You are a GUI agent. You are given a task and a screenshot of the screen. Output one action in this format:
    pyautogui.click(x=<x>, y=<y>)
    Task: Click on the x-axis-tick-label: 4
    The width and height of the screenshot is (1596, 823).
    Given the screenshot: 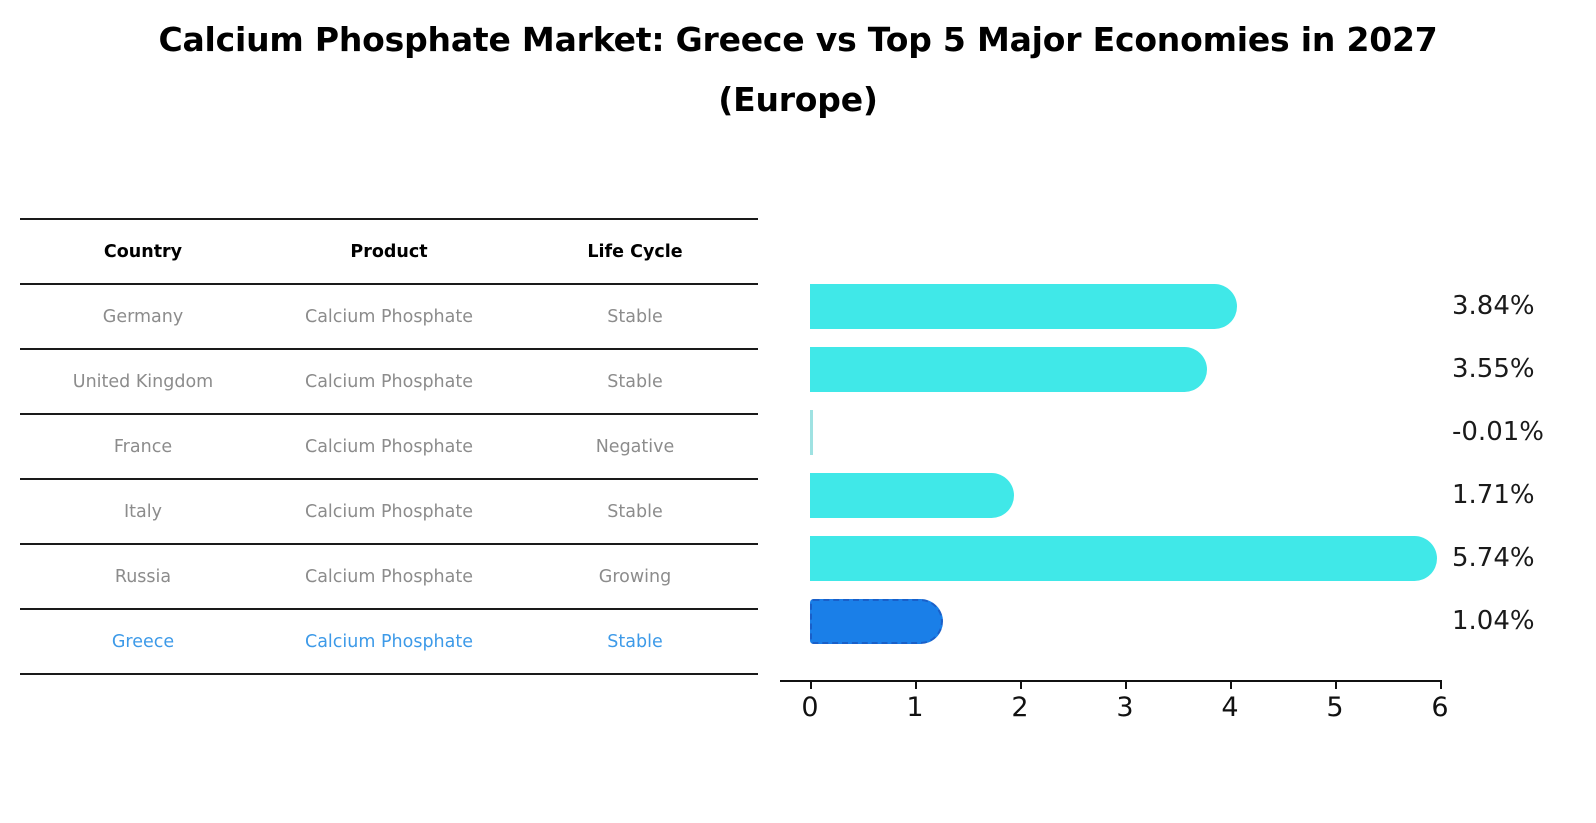 What is the action you would take?
    pyautogui.click(x=1230, y=707)
    